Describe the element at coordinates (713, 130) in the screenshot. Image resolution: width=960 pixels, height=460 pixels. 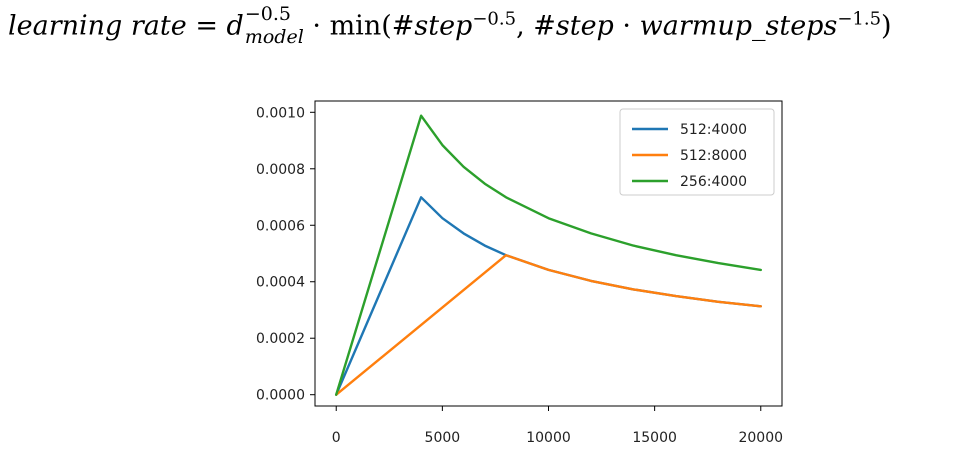
I see `legend-label: 512:4000` at that location.